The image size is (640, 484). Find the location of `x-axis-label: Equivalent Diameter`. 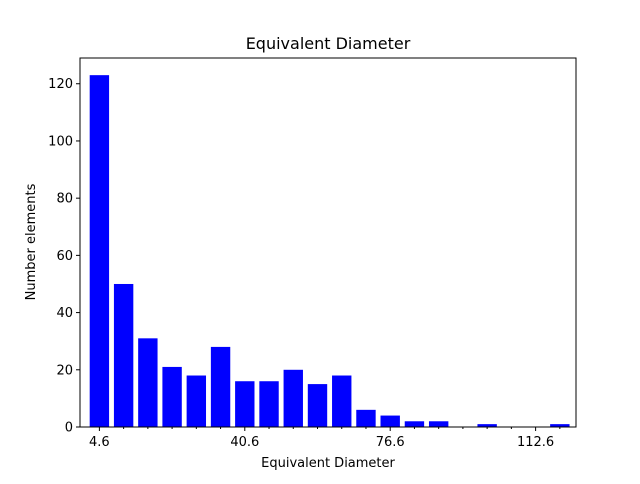

x-axis-label: Equivalent Diameter is located at coordinates (328, 463).